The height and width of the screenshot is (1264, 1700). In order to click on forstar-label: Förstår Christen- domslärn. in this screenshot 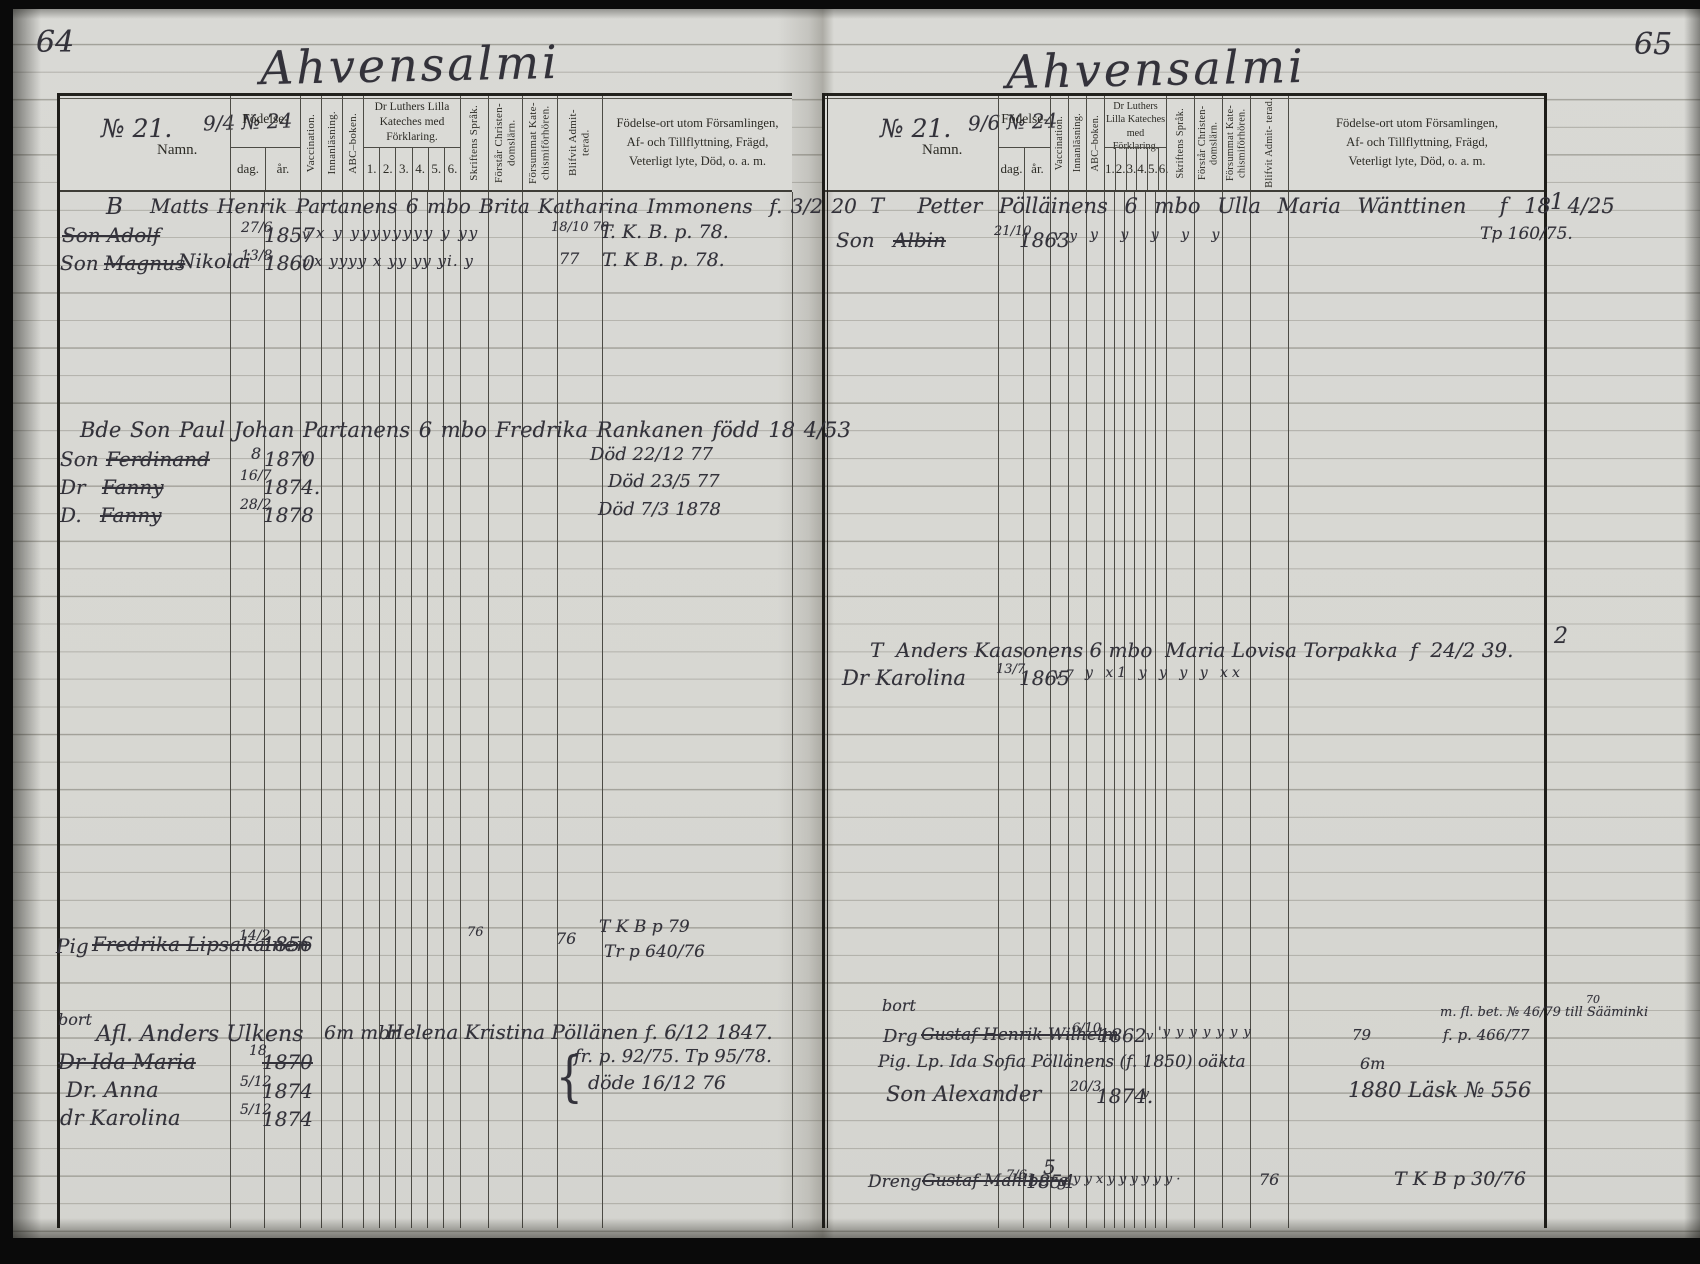, I will do `click(505, 143)`.